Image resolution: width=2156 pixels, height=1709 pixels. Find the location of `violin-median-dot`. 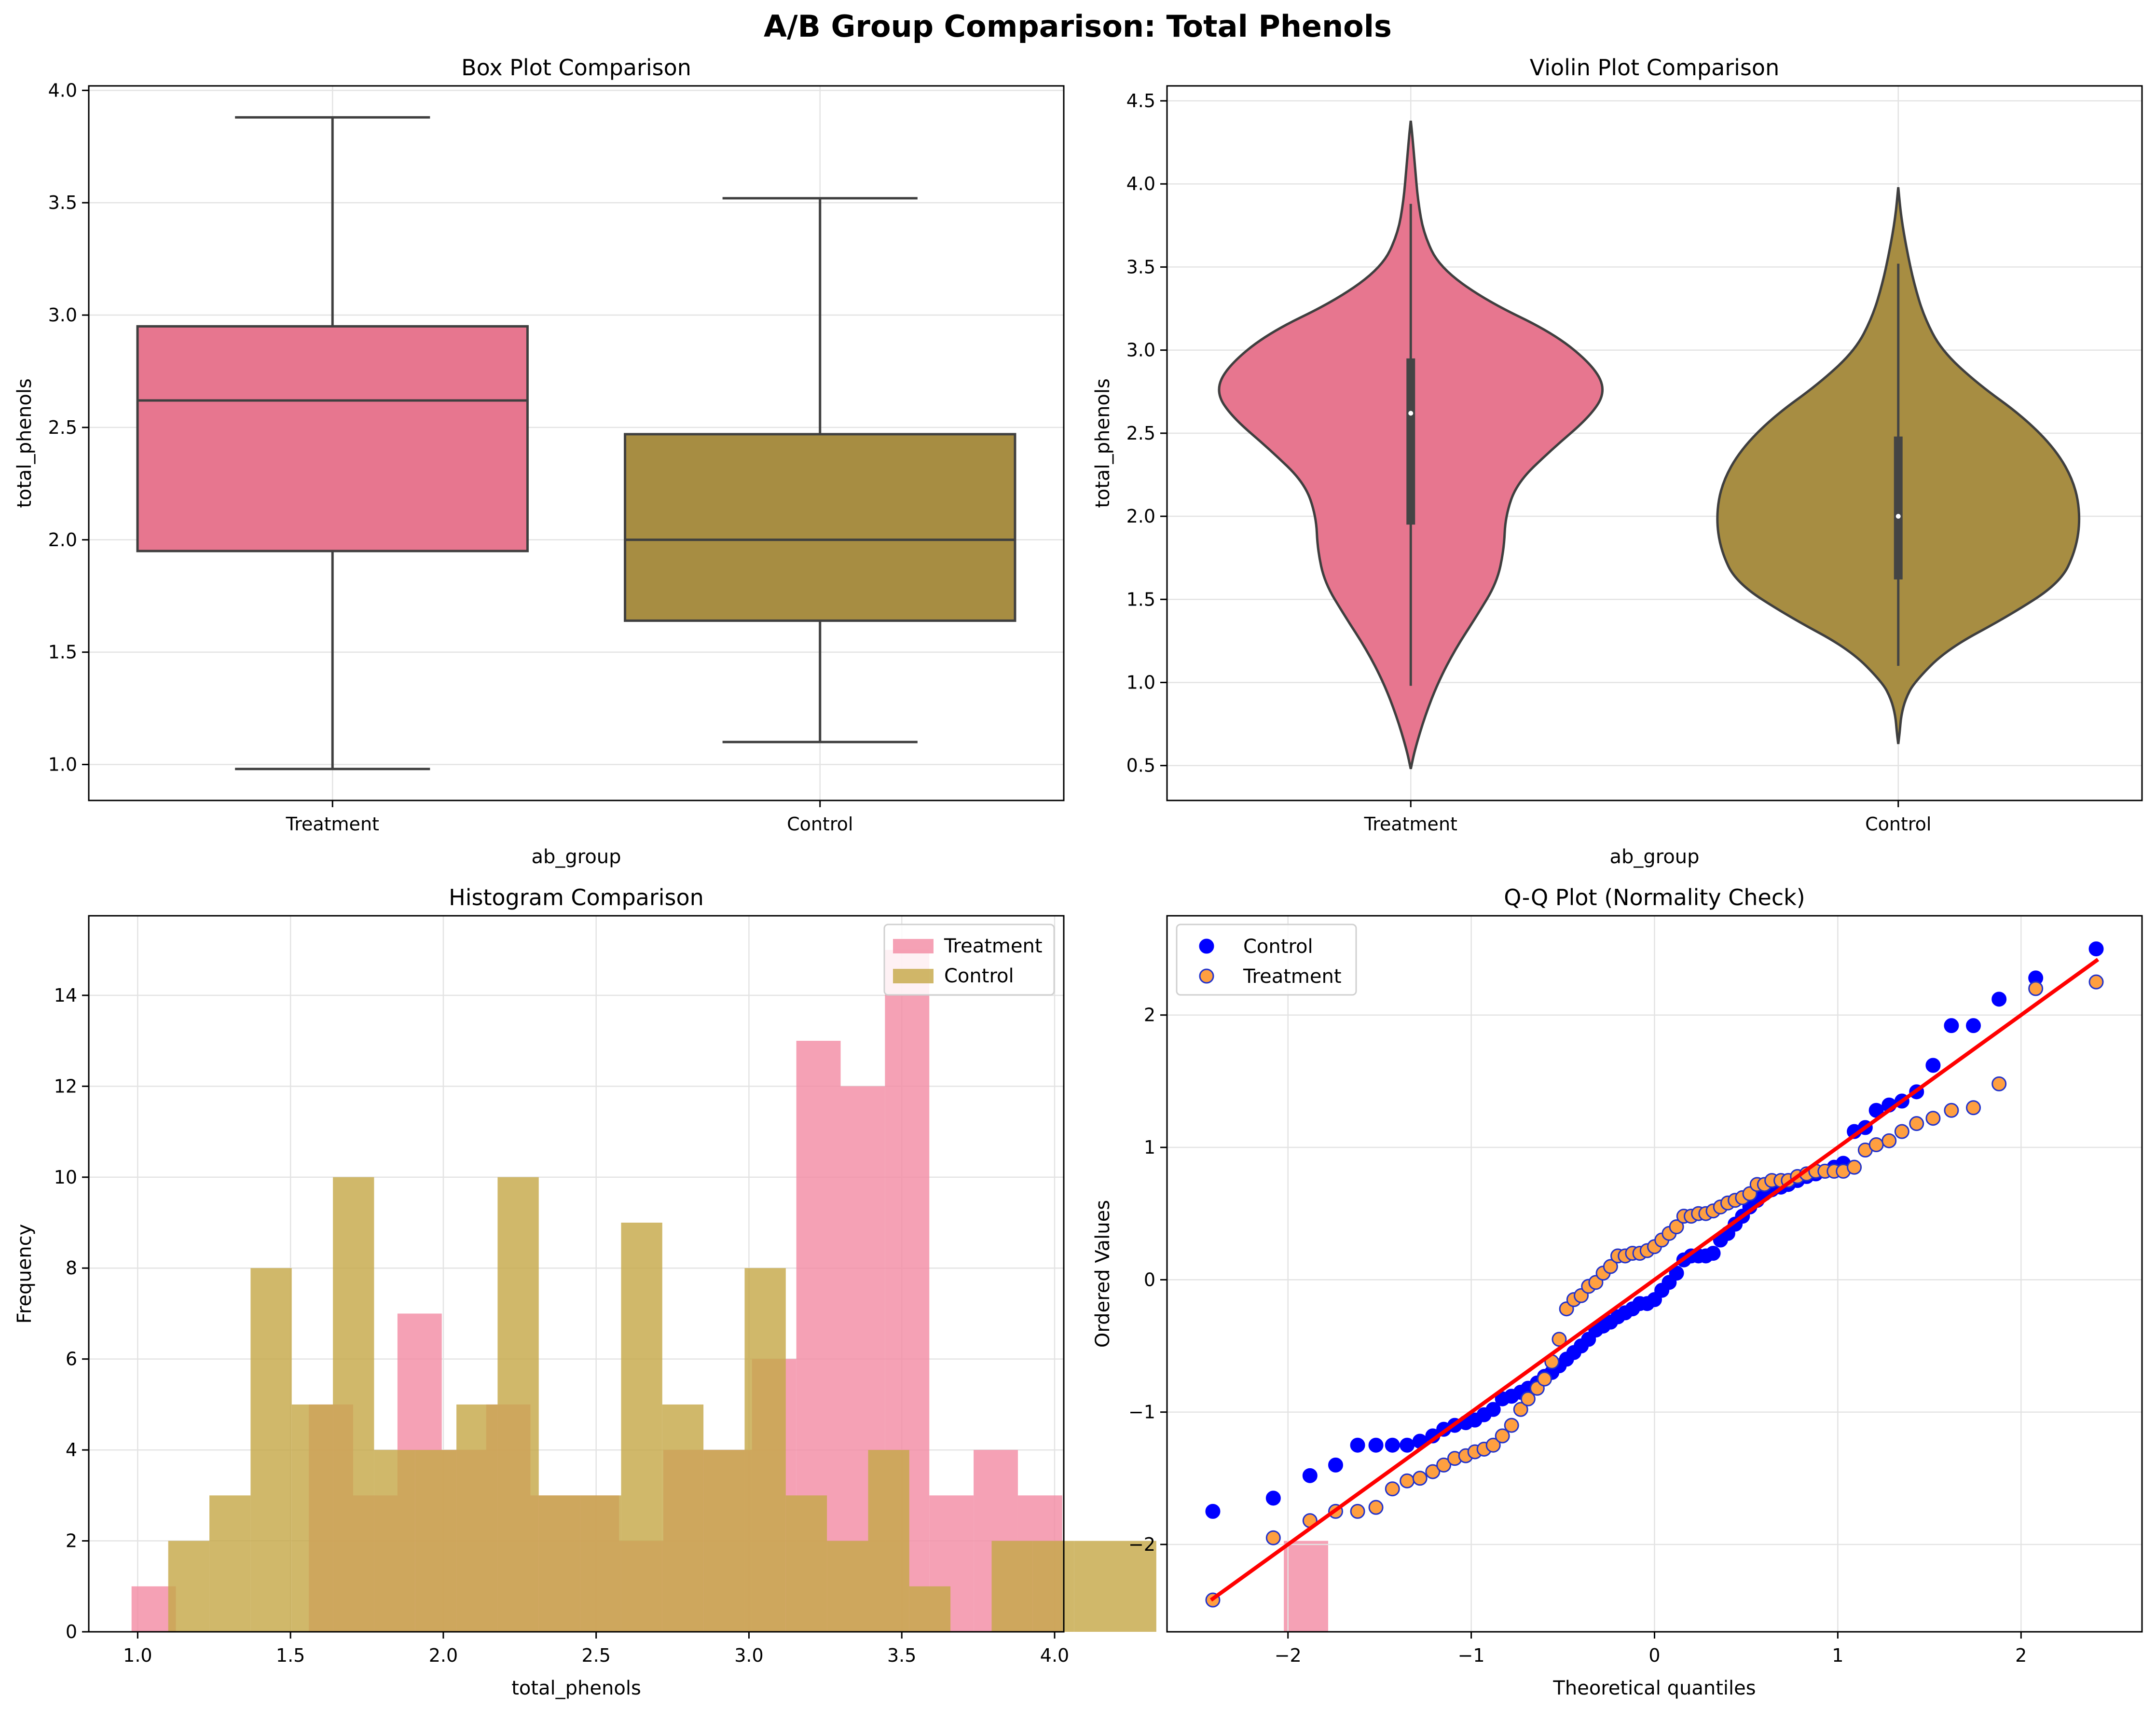

violin-median-dot is located at coordinates (1411, 413).